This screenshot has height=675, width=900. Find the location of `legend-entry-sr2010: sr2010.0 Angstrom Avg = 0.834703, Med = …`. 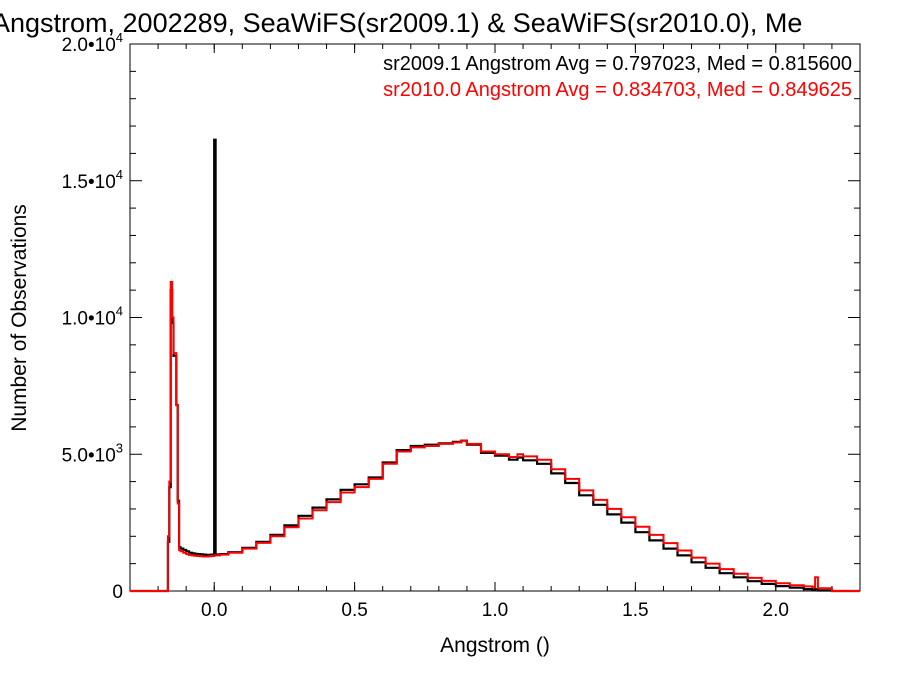

legend-entry-sr2010: sr2010.0 Angstrom Avg = 0.834703, Med = … is located at coordinates (617, 90).